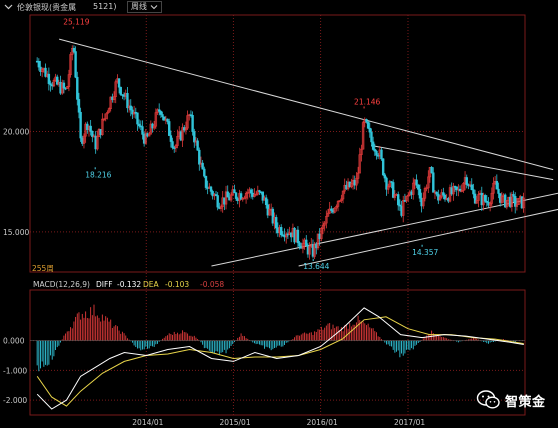 The image size is (558, 428). What do you see at coordinates (144, 7) in the screenshot?
I see `period-selector: 周线` at bounding box center [144, 7].